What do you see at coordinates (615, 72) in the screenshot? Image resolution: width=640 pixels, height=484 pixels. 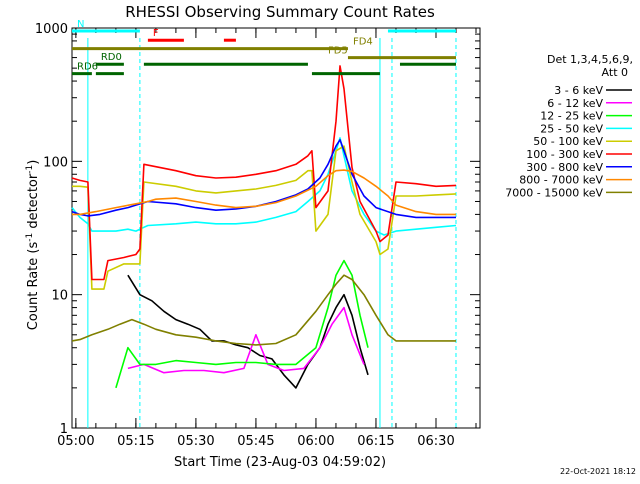 I see `legend-header-line-2: Att 0` at bounding box center [615, 72].